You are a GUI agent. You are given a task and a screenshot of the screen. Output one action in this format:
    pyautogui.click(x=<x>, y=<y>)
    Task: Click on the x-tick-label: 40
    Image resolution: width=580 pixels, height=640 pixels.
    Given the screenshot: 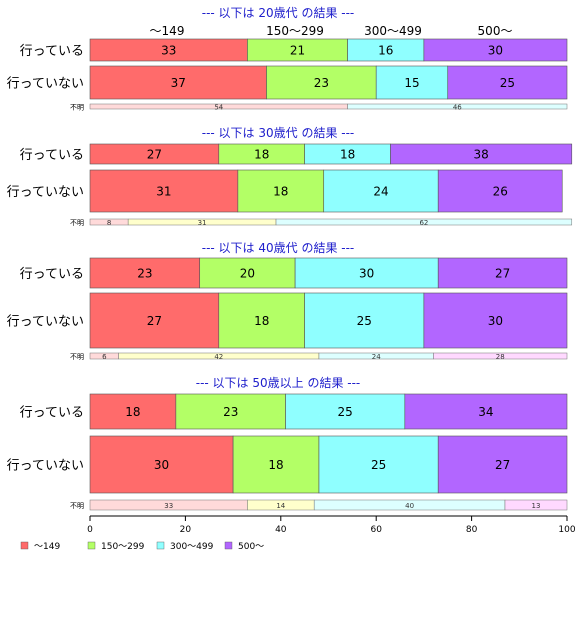 What is the action you would take?
    pyautogui.click(x=281, y=530)
    